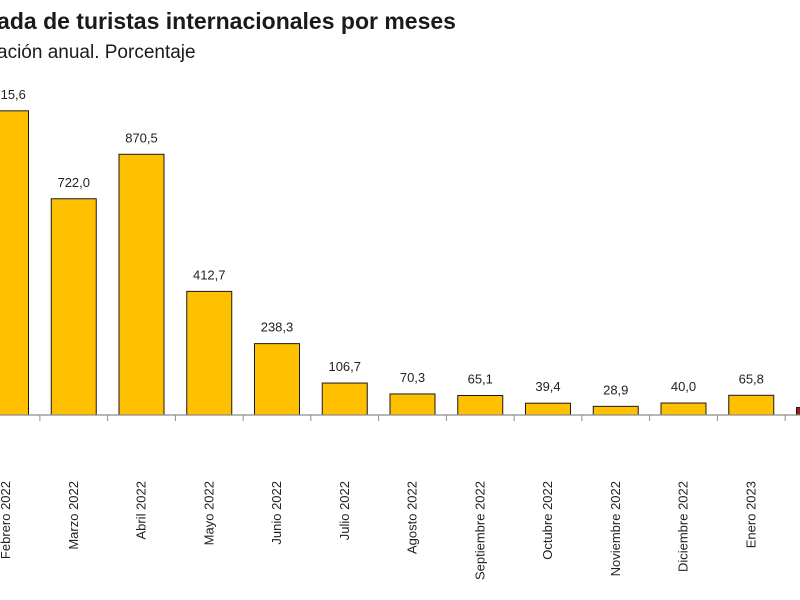  I want to click on category-label-6: Julio 2022, so click(344, 510).